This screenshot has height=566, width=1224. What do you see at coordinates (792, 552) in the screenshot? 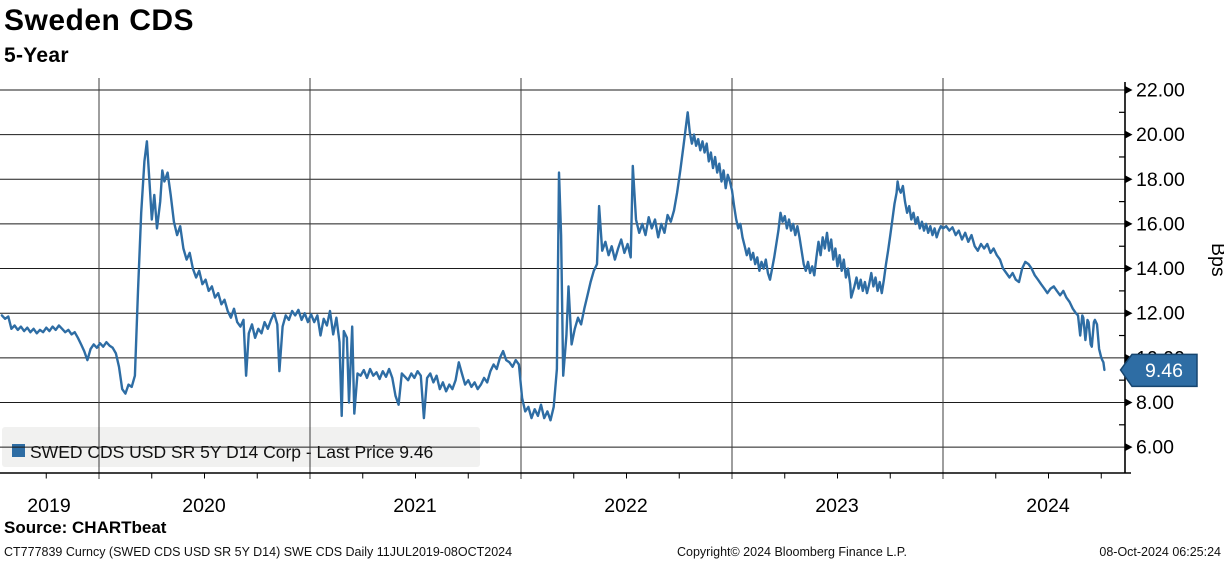
I see `copyright-label: Copyright© 2024 Bloomberg Finance L.P.` at bounding box center [792, 552].